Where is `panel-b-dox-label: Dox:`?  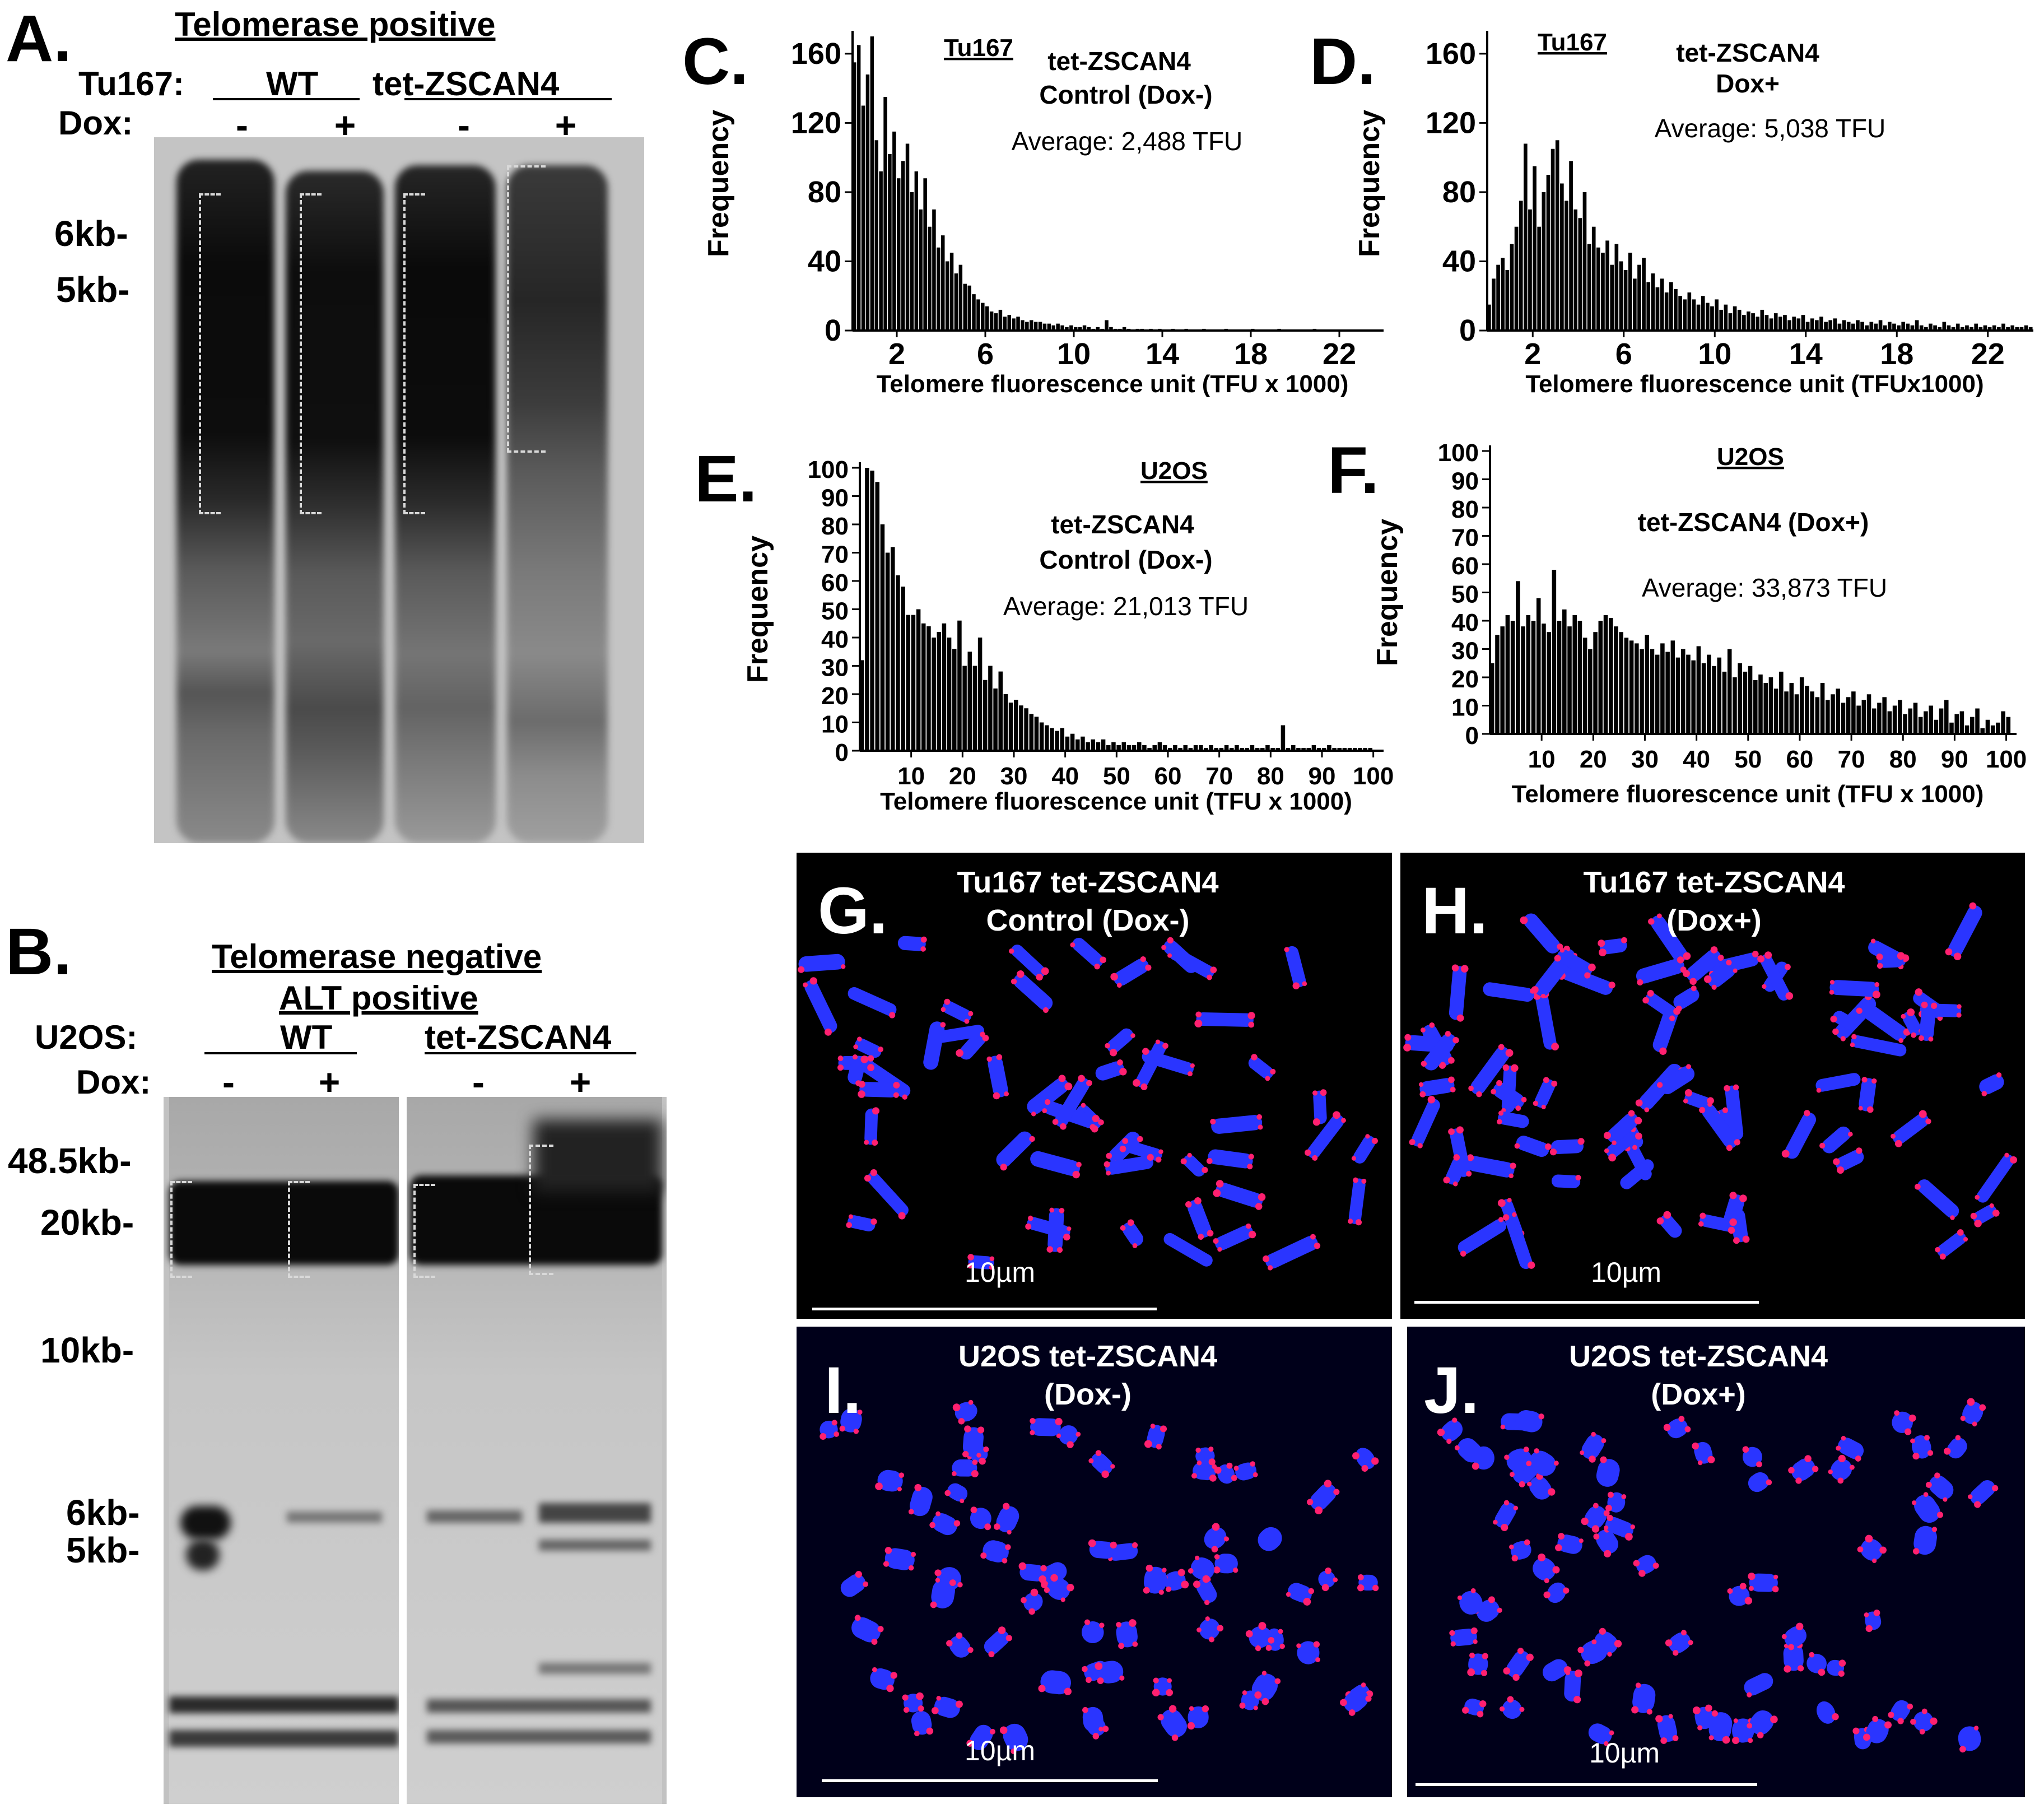 panel-b-dox-label: Dox: is located at coordinates (113, 1082).